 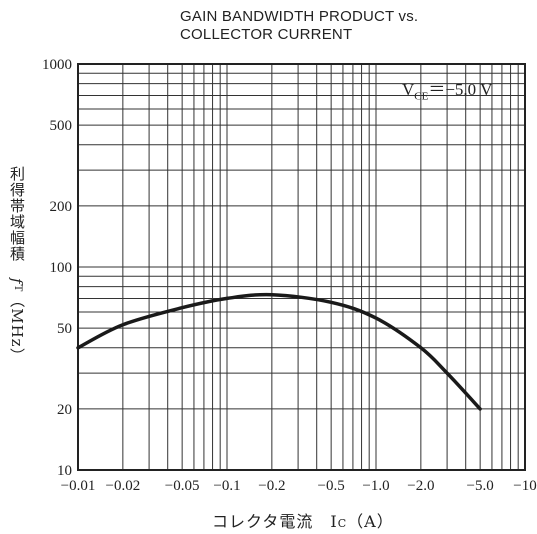 What do you see at coordinates (17, 281) in the screenshot?
I see `y-axis-label-symbol: f` at bounding box center [17, 281].